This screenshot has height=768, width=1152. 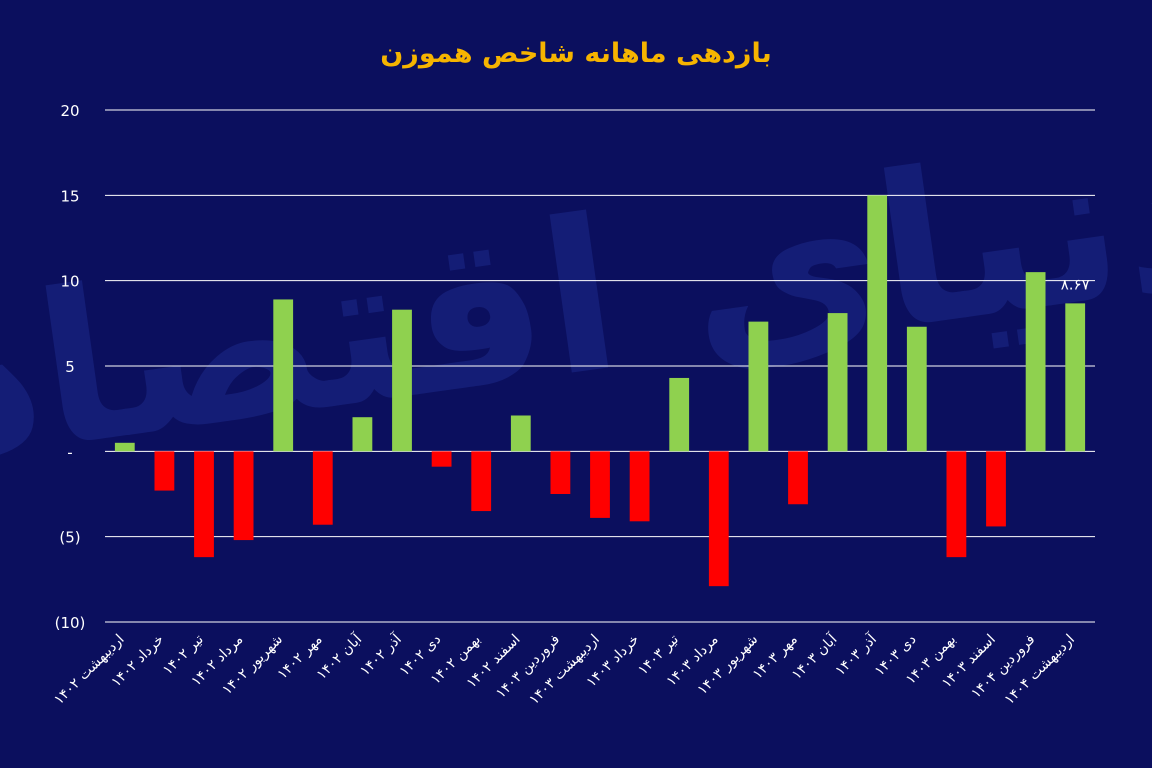 What do you see at coordinates (69, 111) in the screenshot?
I see `y-tick-label: 20` at bounding box center [69, 111].